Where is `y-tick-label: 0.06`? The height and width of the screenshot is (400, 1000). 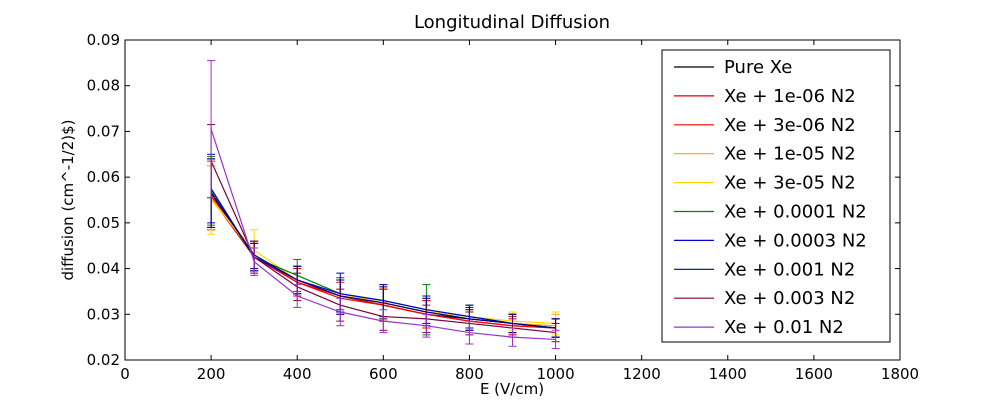 y-tick-label: 0.06 is located at coordinates (103, 177).